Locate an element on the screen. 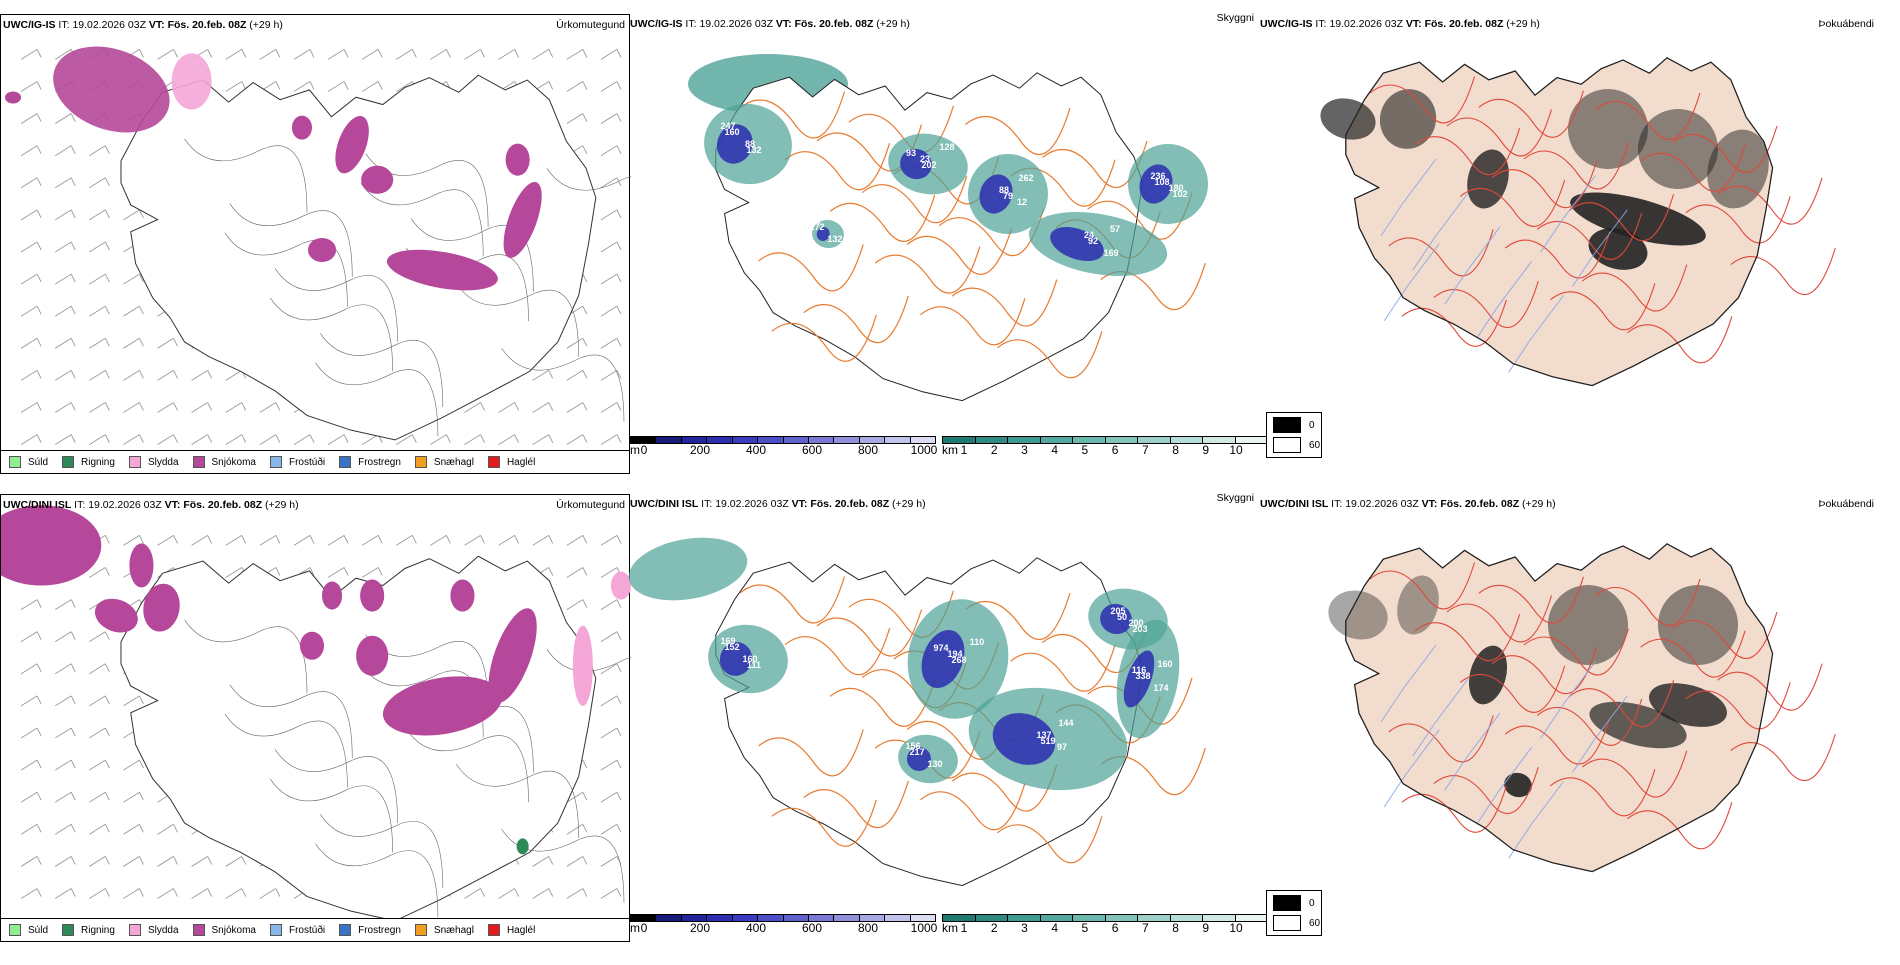  skyggni-name-top: Skyggni is located at coordinates (1235, 18).